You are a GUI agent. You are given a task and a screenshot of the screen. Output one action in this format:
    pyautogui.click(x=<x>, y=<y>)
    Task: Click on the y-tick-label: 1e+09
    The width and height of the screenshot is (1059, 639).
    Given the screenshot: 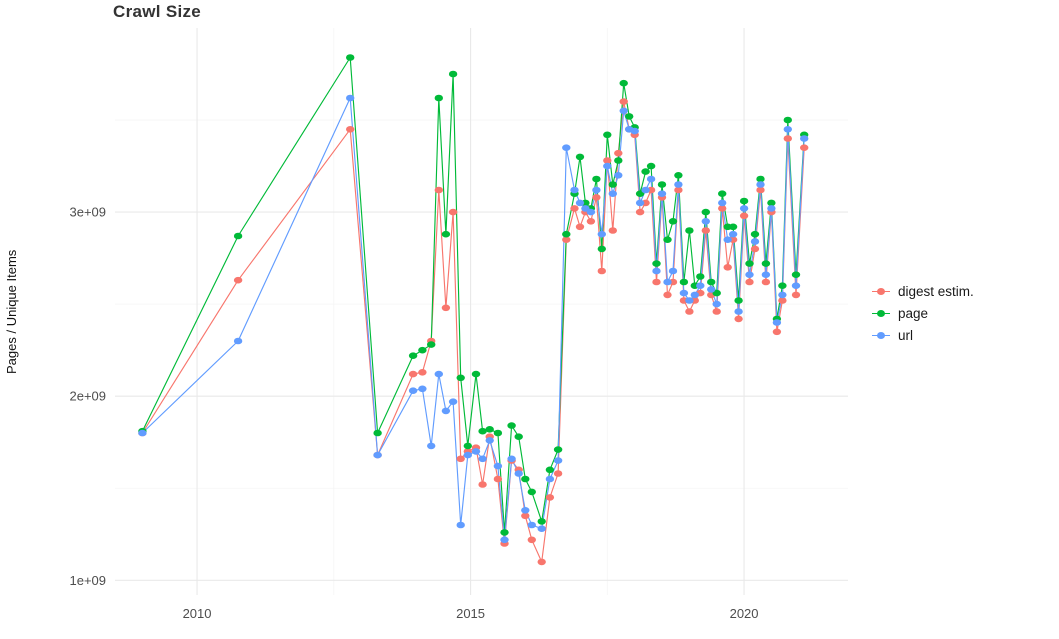 What is the action you would take?
    pyautogui.click(x=87, y=580)
    